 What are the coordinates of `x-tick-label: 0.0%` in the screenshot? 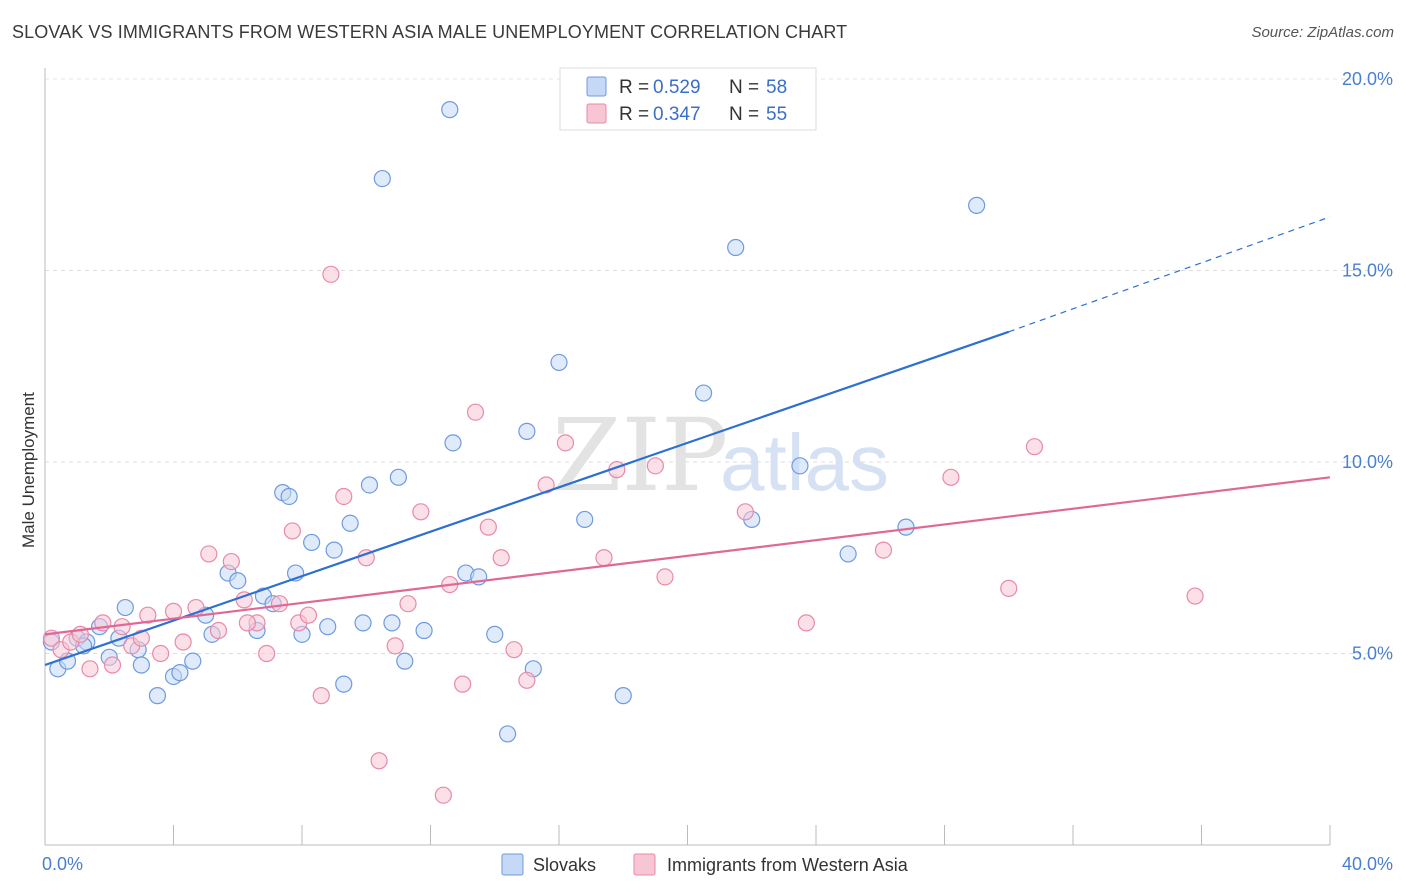 It's located at (62, 864).